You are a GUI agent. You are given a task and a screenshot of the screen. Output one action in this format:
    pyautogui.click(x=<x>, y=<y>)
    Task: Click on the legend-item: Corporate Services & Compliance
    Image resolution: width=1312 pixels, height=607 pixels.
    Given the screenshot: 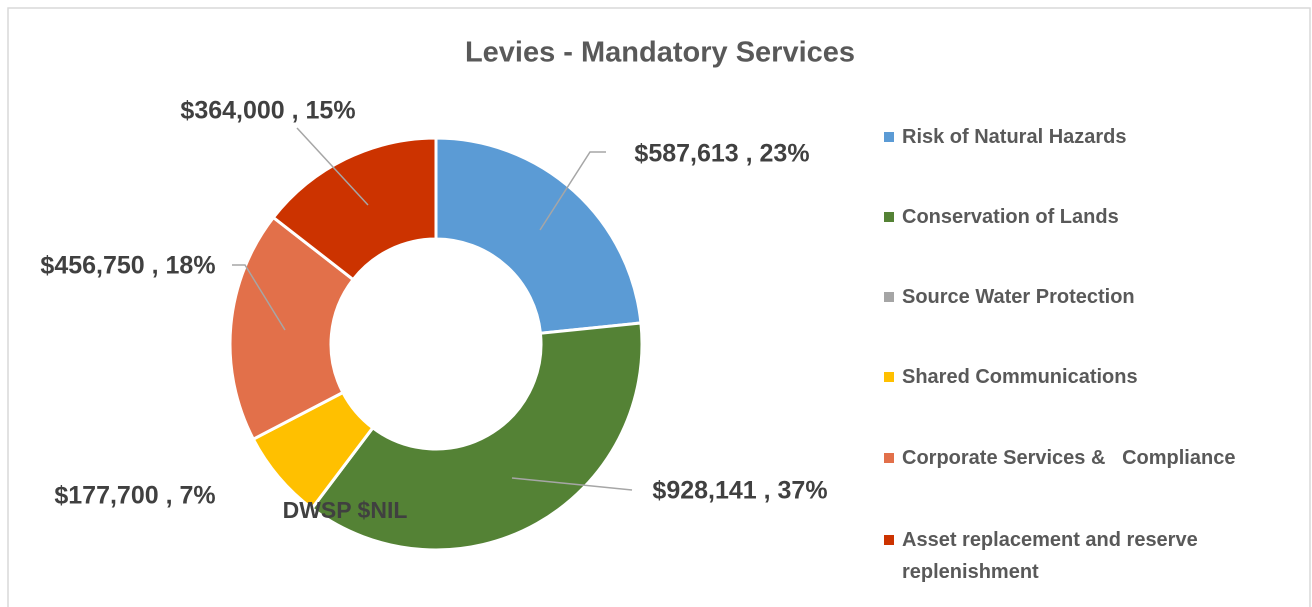 What is the action you would take?
    pyautogui.click(x=1089, y=458)
    